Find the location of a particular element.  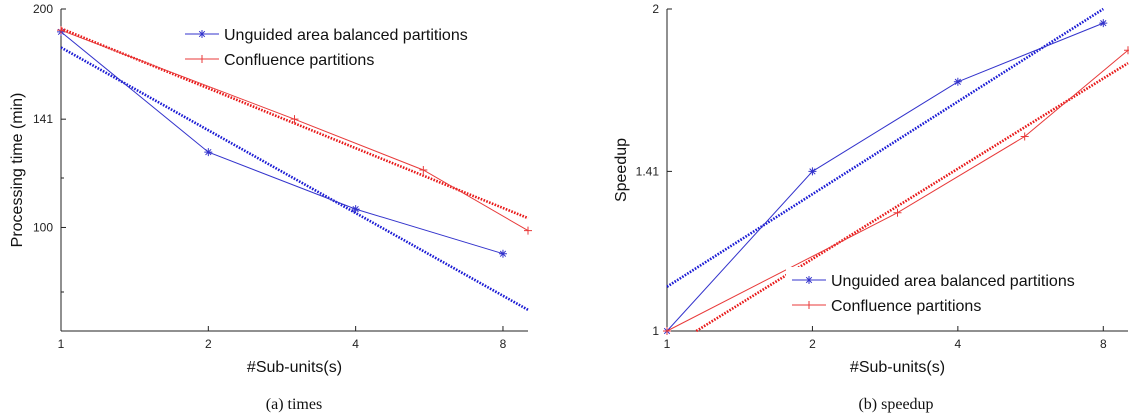

y-tick-label: 1.41 is located at coordinates (648, 171).